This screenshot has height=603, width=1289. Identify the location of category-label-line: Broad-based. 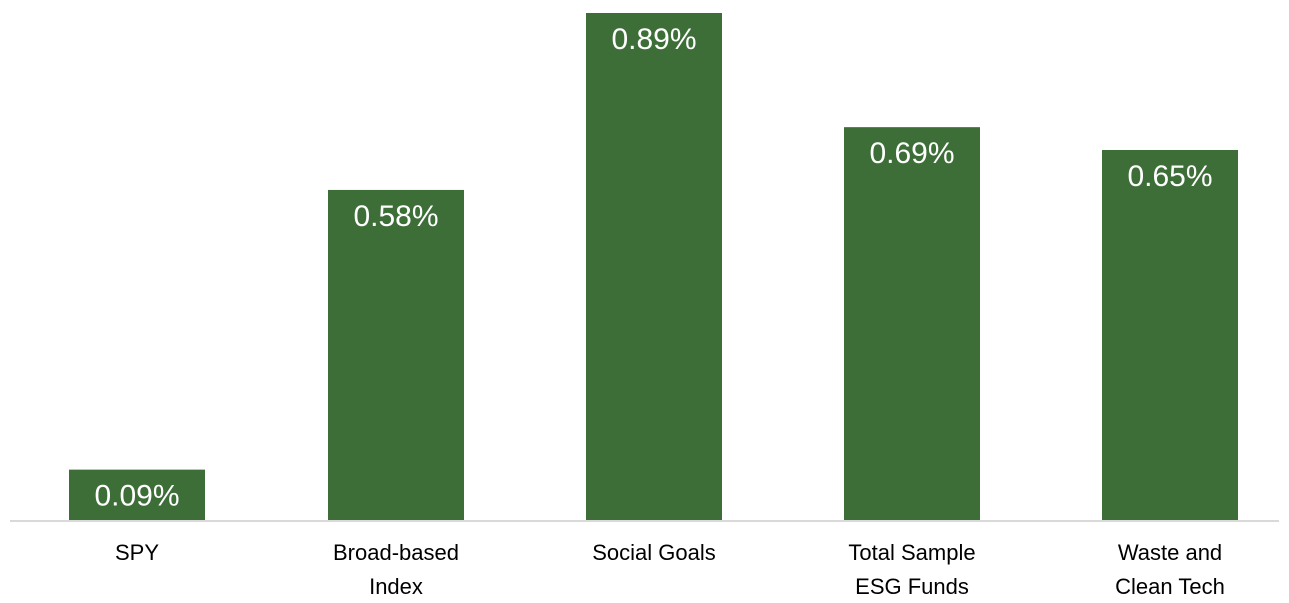
(396, 552).